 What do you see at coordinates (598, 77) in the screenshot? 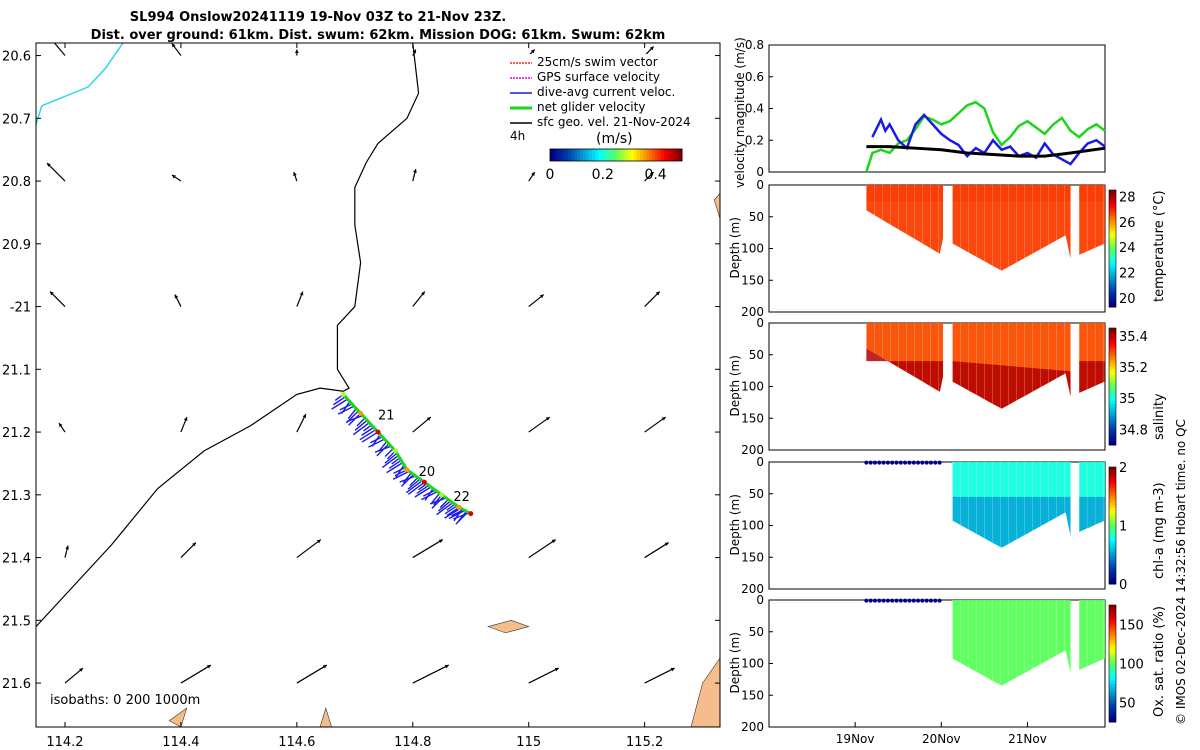
I see `legend-label: GPS surface velocity` at bounding box center [598, 77].